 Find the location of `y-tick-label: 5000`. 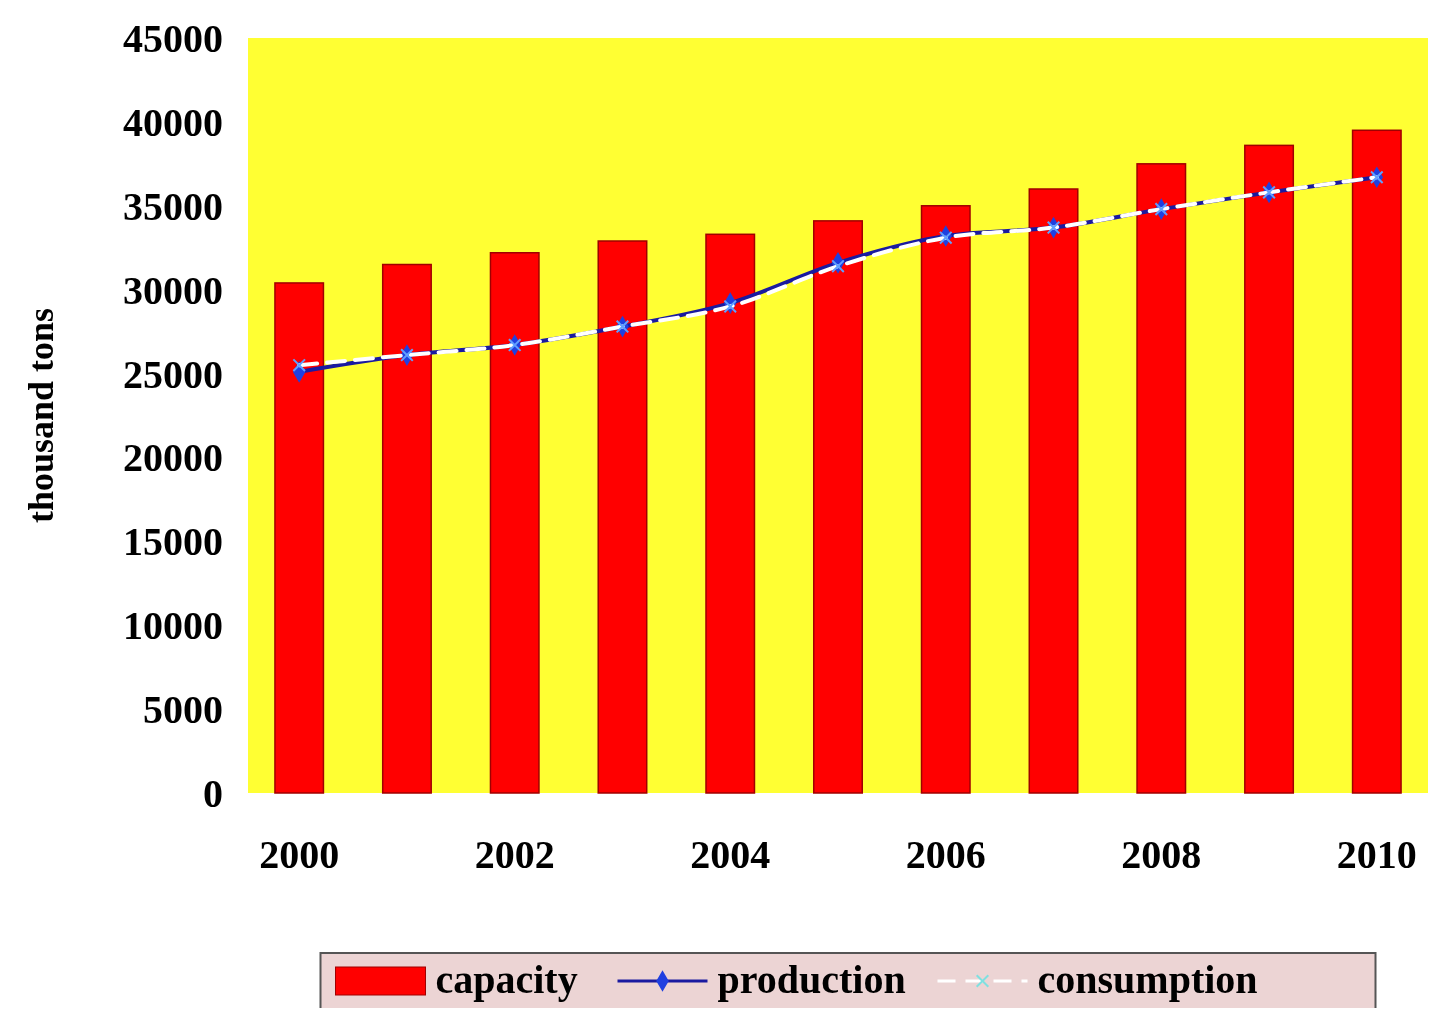

y-tick-label: 5000 is located at coordinates (183, 710).